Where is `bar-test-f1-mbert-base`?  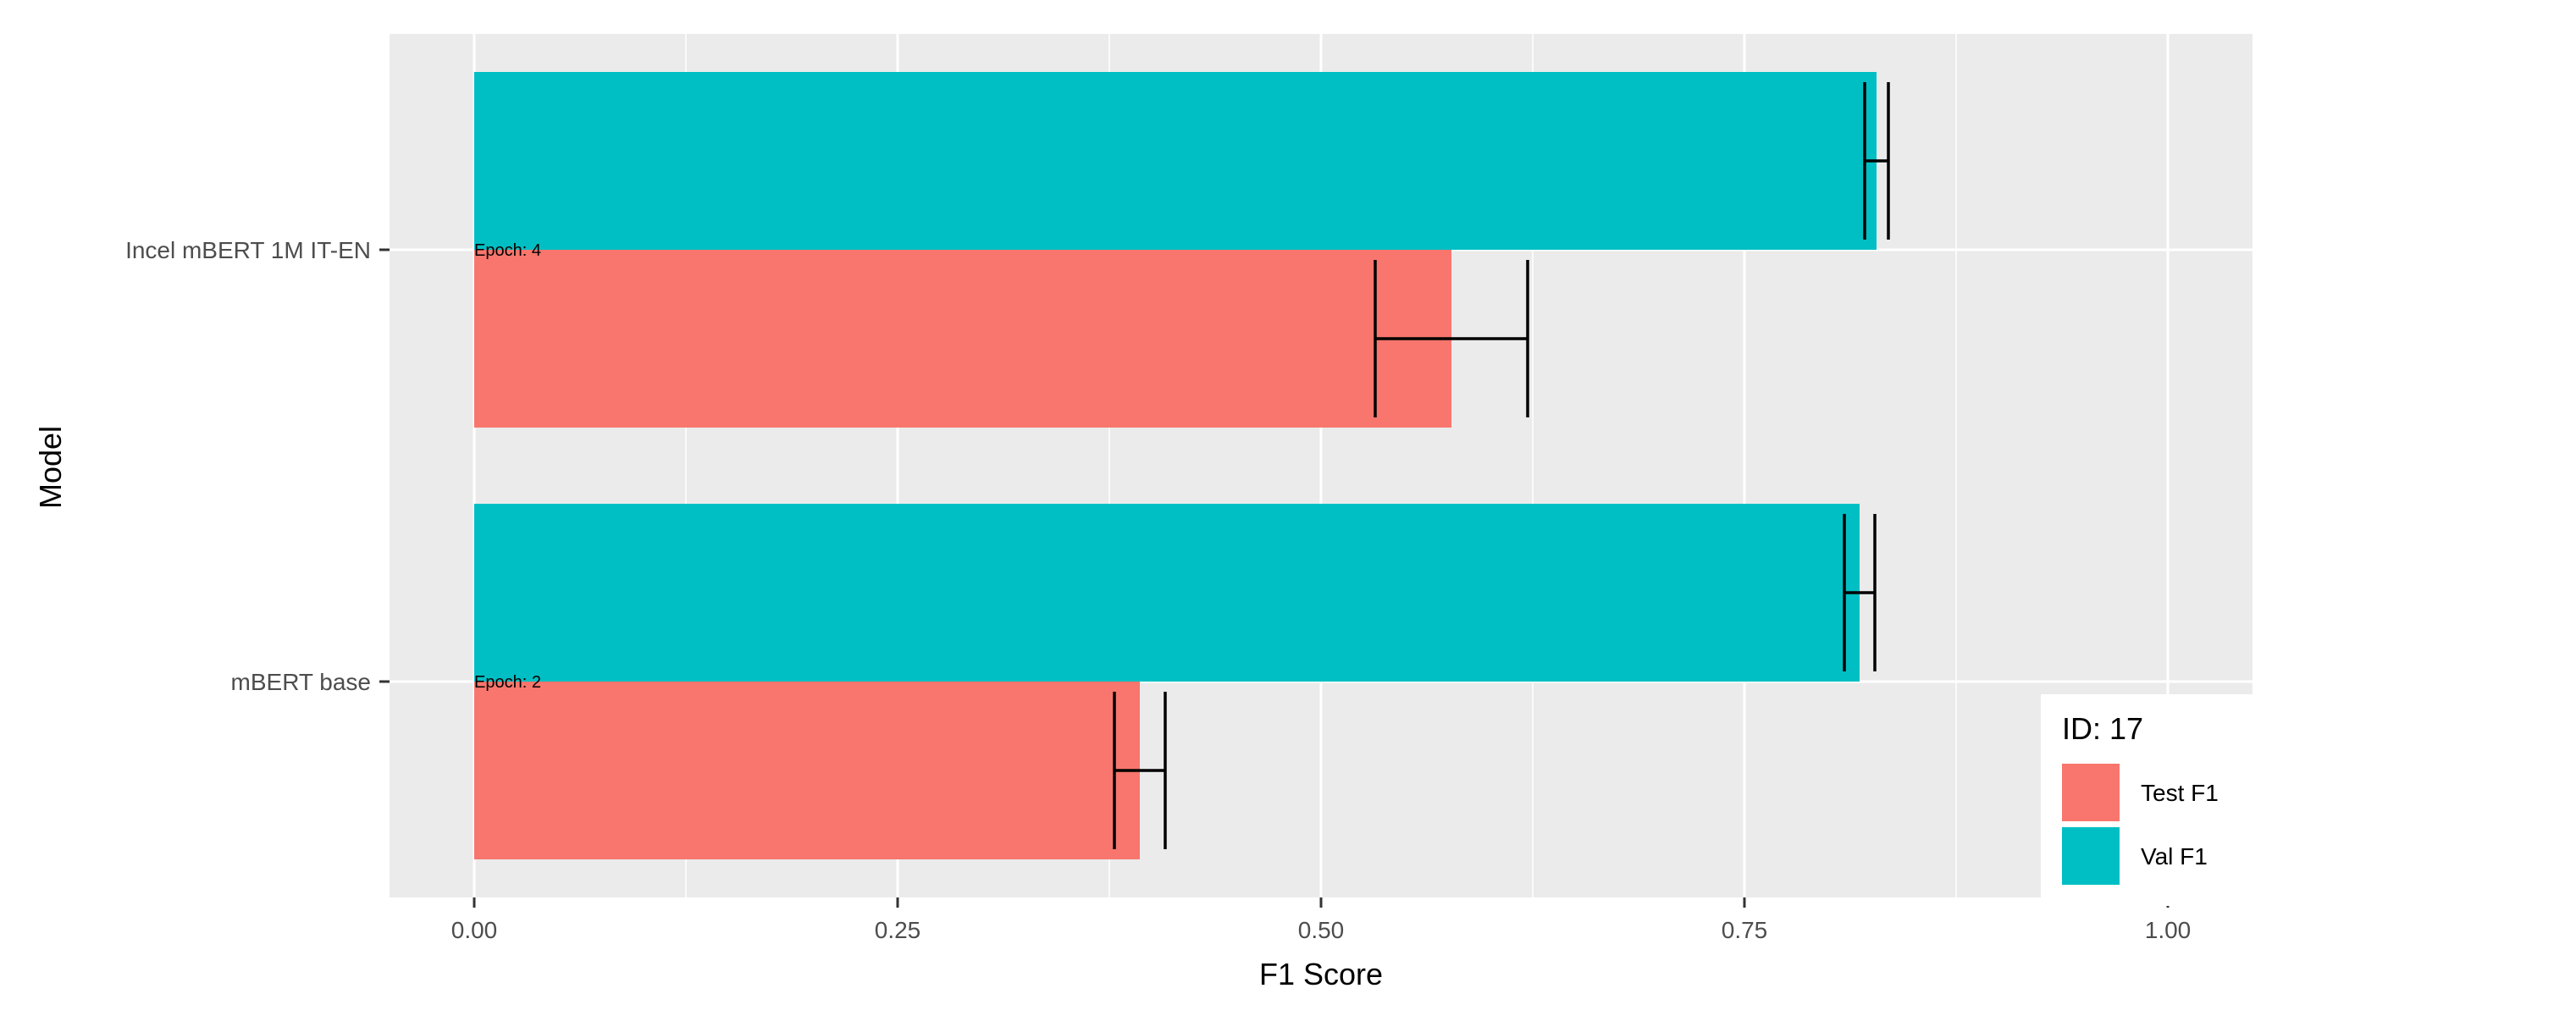
bar-test-f1-mbert-base is located at coordinates (807, 770).